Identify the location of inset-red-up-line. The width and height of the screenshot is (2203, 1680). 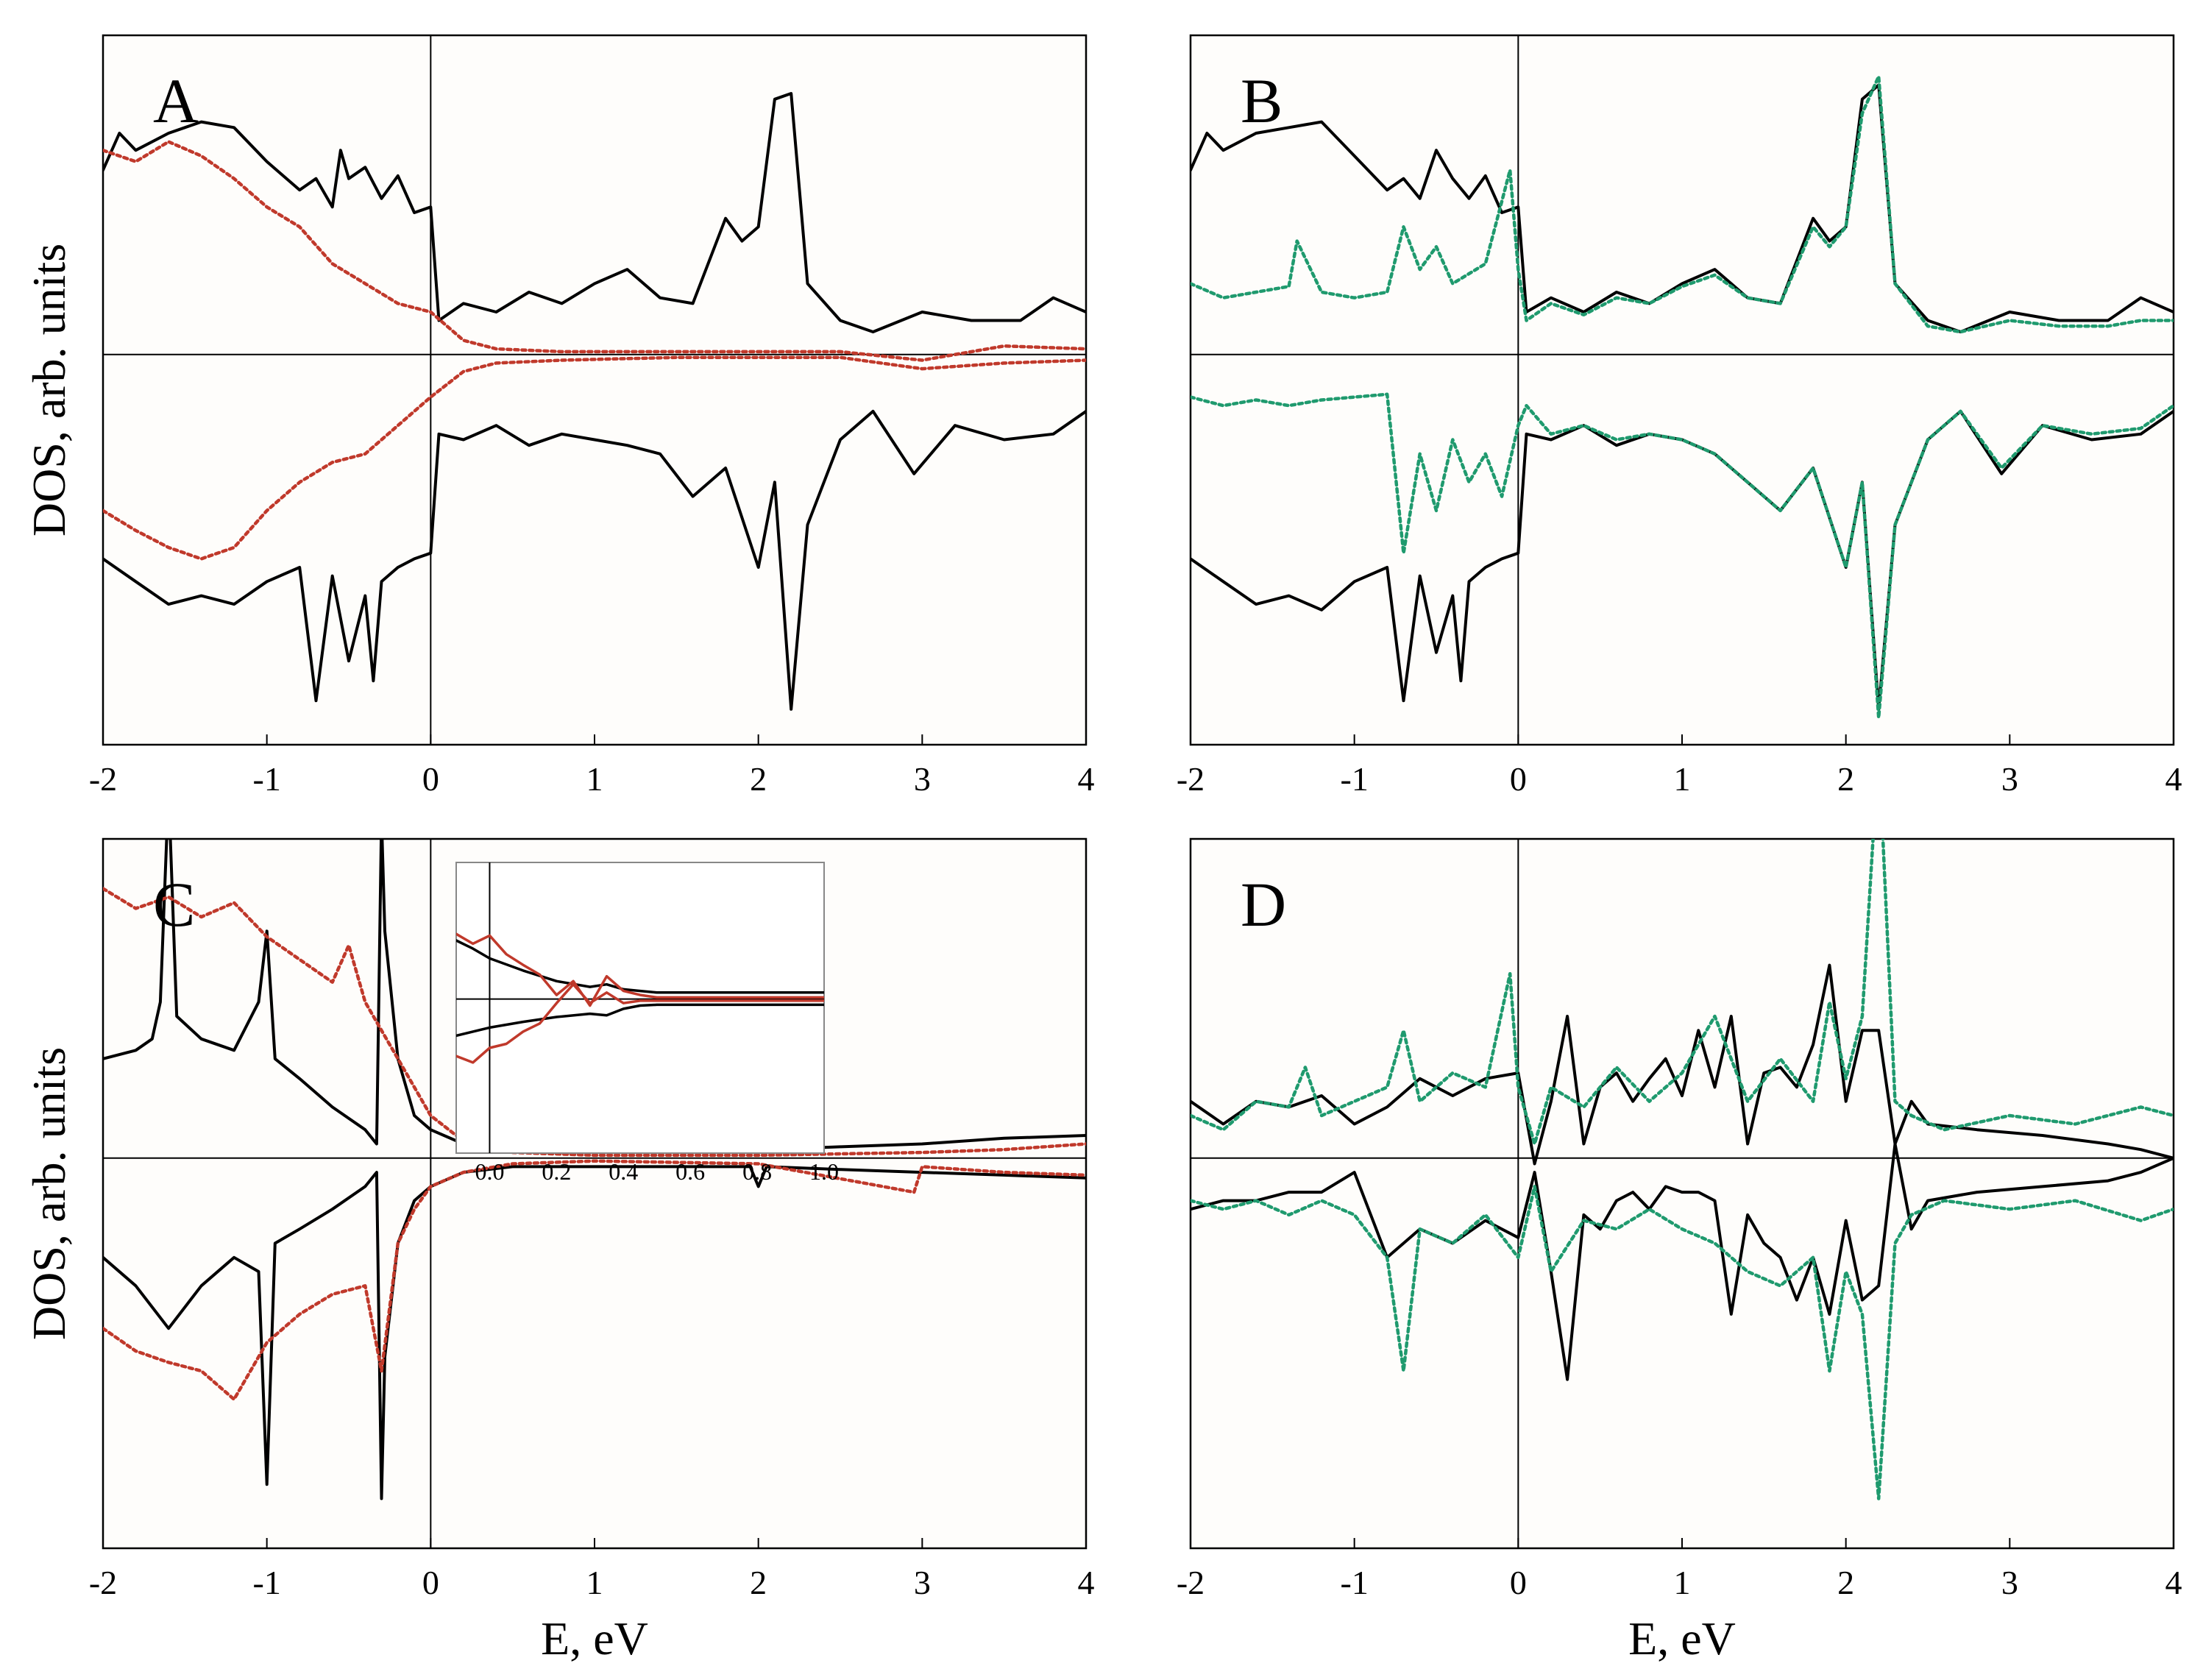
(640, 969).